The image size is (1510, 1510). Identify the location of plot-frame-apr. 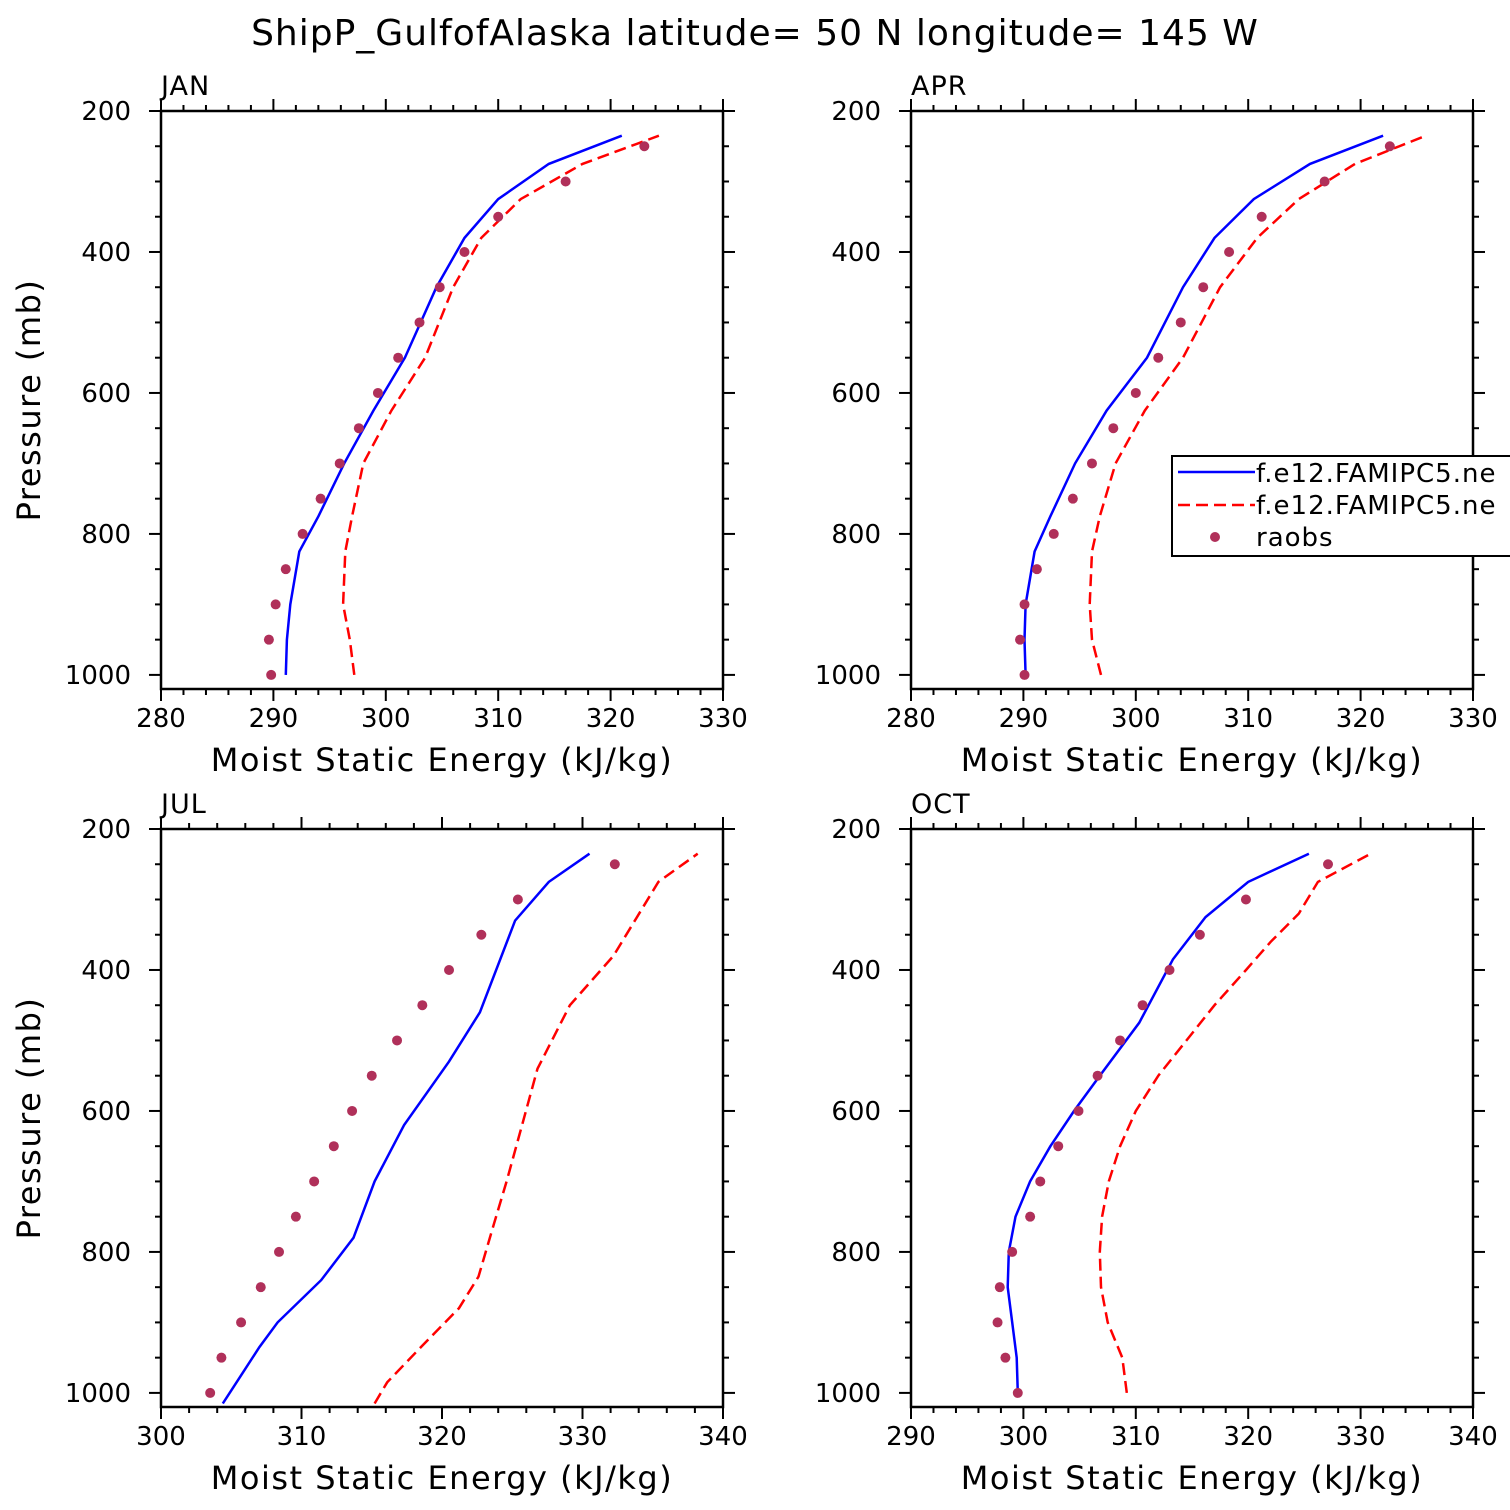
(1192, 400).